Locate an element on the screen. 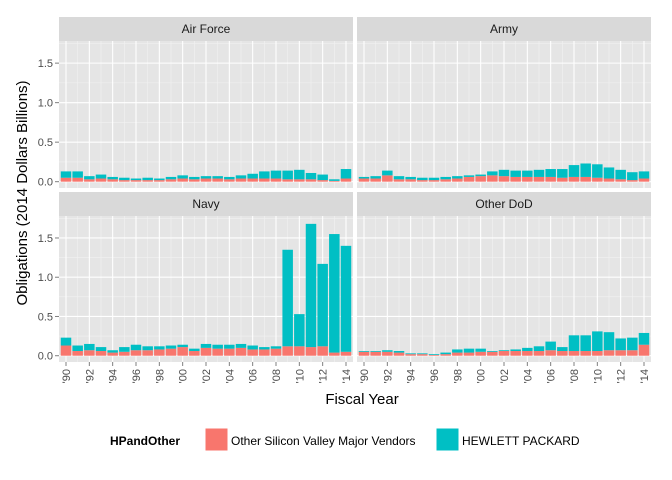 This screenshot has height=480, width=672. bar-air-force-hewlett-packard-1994 is located at coordinates (112, 178).